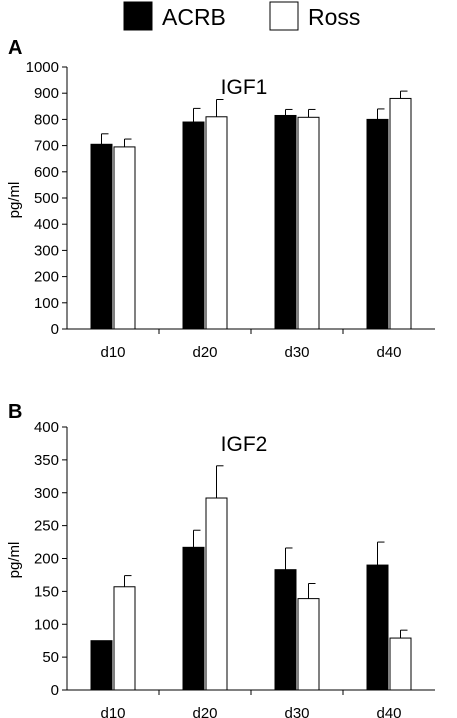 Image resolution: width=457 pixels, height=718 pixels. What do you see at coordinates (46, 493) in the screenshot?
I see `y-tick-label-igf2: 300` at bounding box center [46, 493].